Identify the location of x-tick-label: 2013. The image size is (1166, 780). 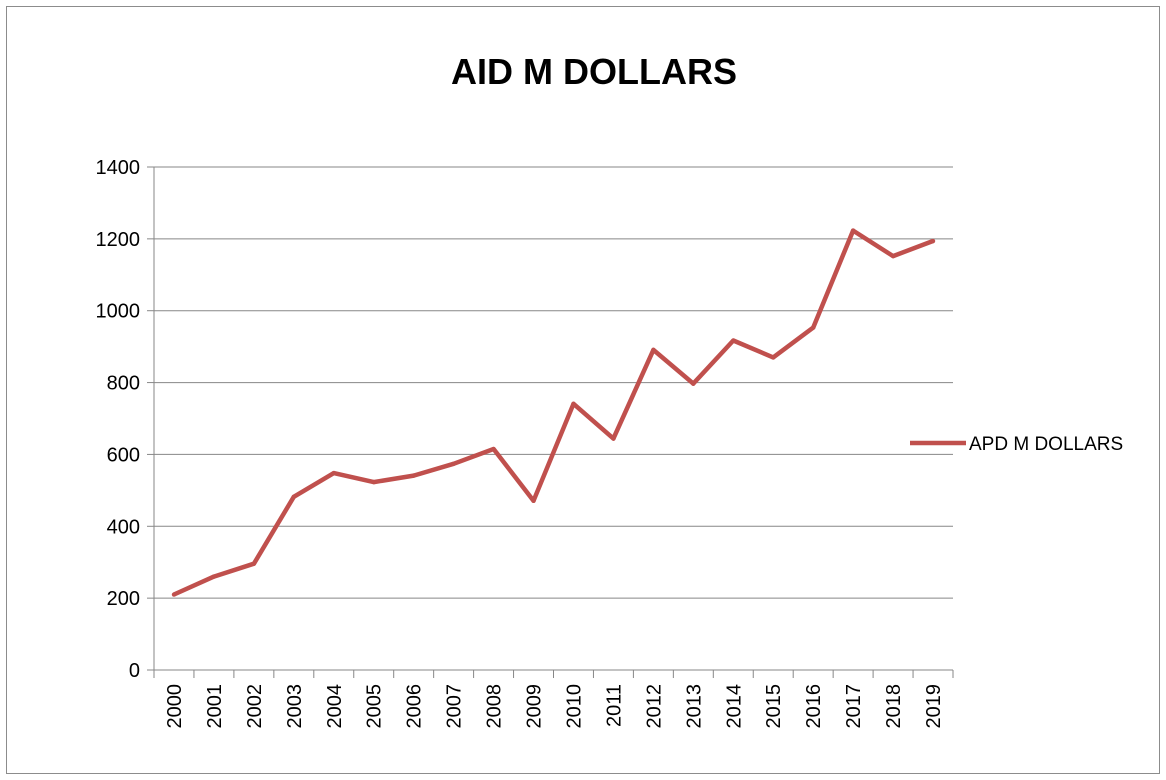
(694, 706).